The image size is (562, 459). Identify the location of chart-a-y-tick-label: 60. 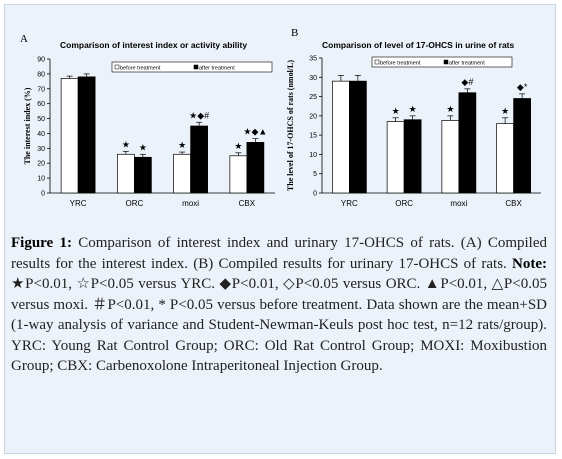
(41, 104).